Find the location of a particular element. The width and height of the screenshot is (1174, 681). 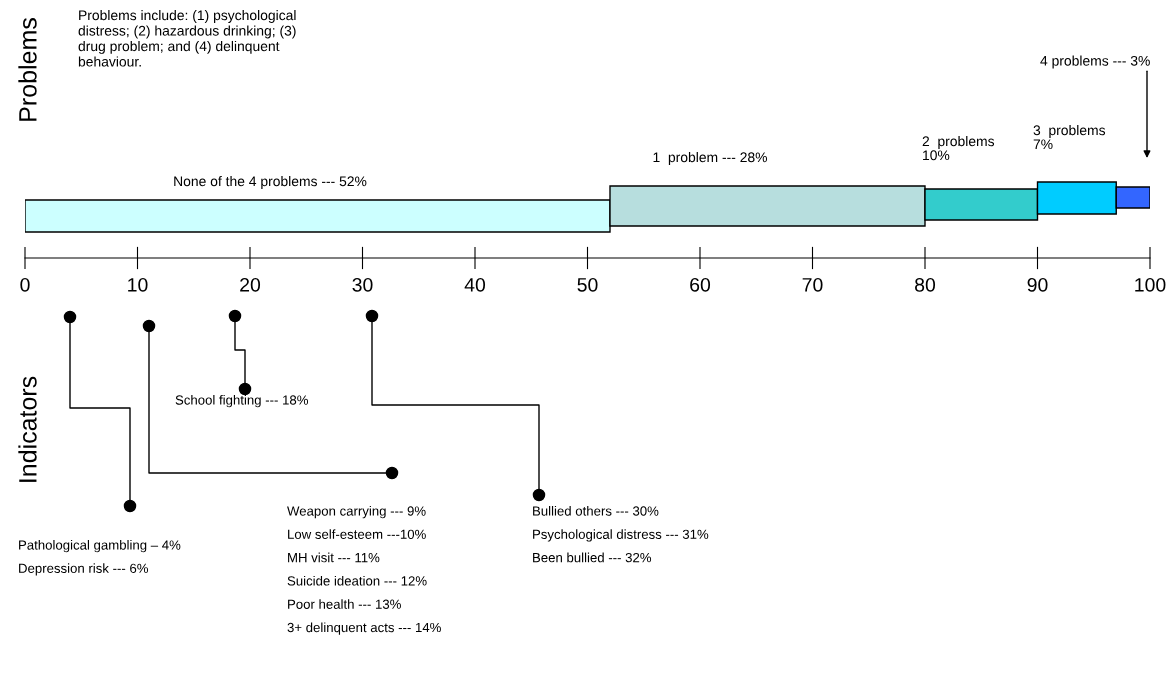

x-tick-label: 60 is located at coordinates (700, 284).